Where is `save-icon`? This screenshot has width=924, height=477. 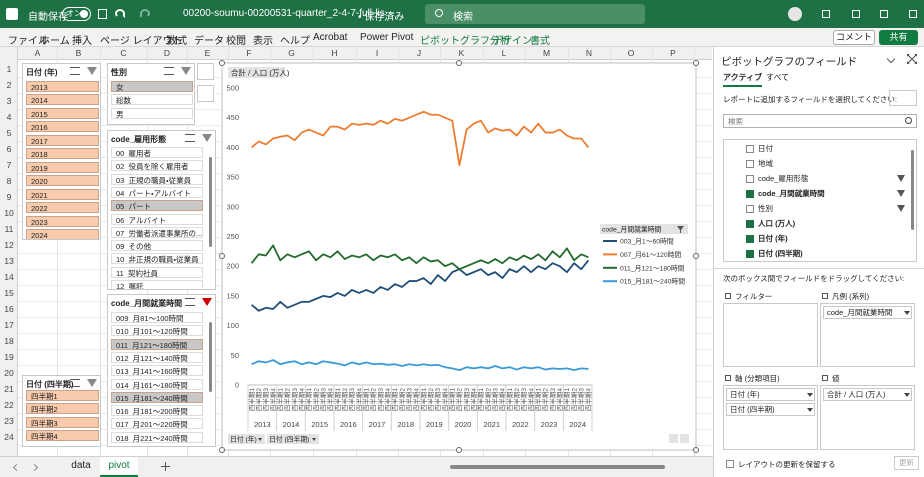
save-icon is located at coordinates (102, 14).